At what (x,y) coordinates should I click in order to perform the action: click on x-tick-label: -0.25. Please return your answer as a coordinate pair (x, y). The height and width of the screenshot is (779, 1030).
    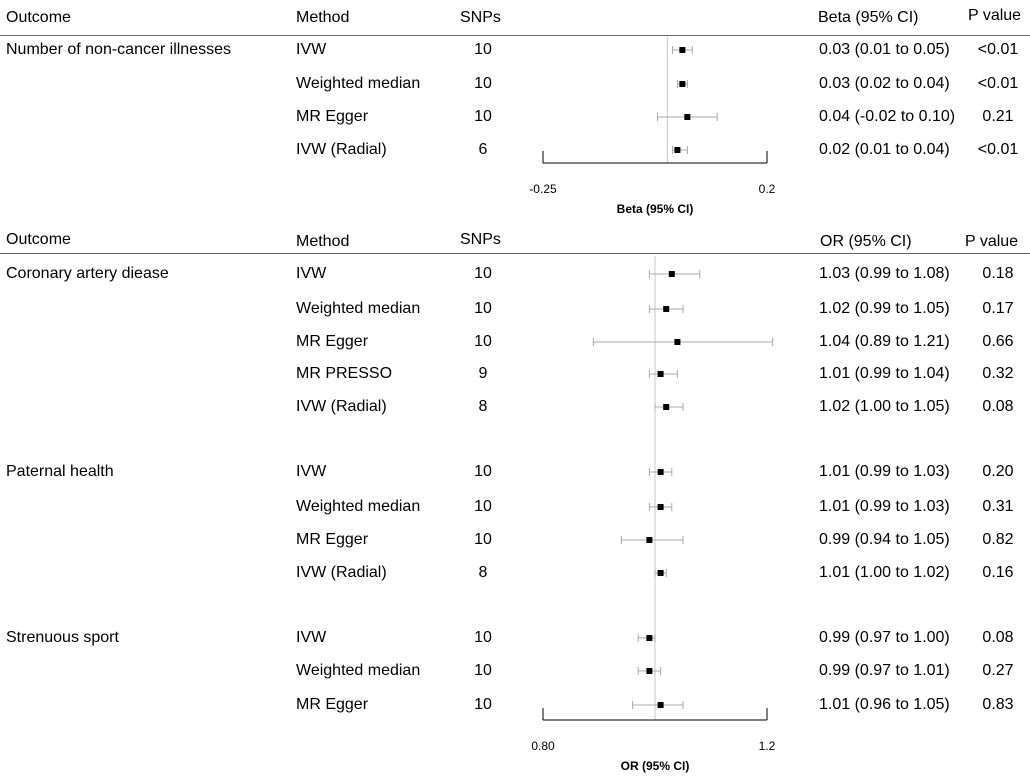
    Looking at the image, I should click on (543, 189).